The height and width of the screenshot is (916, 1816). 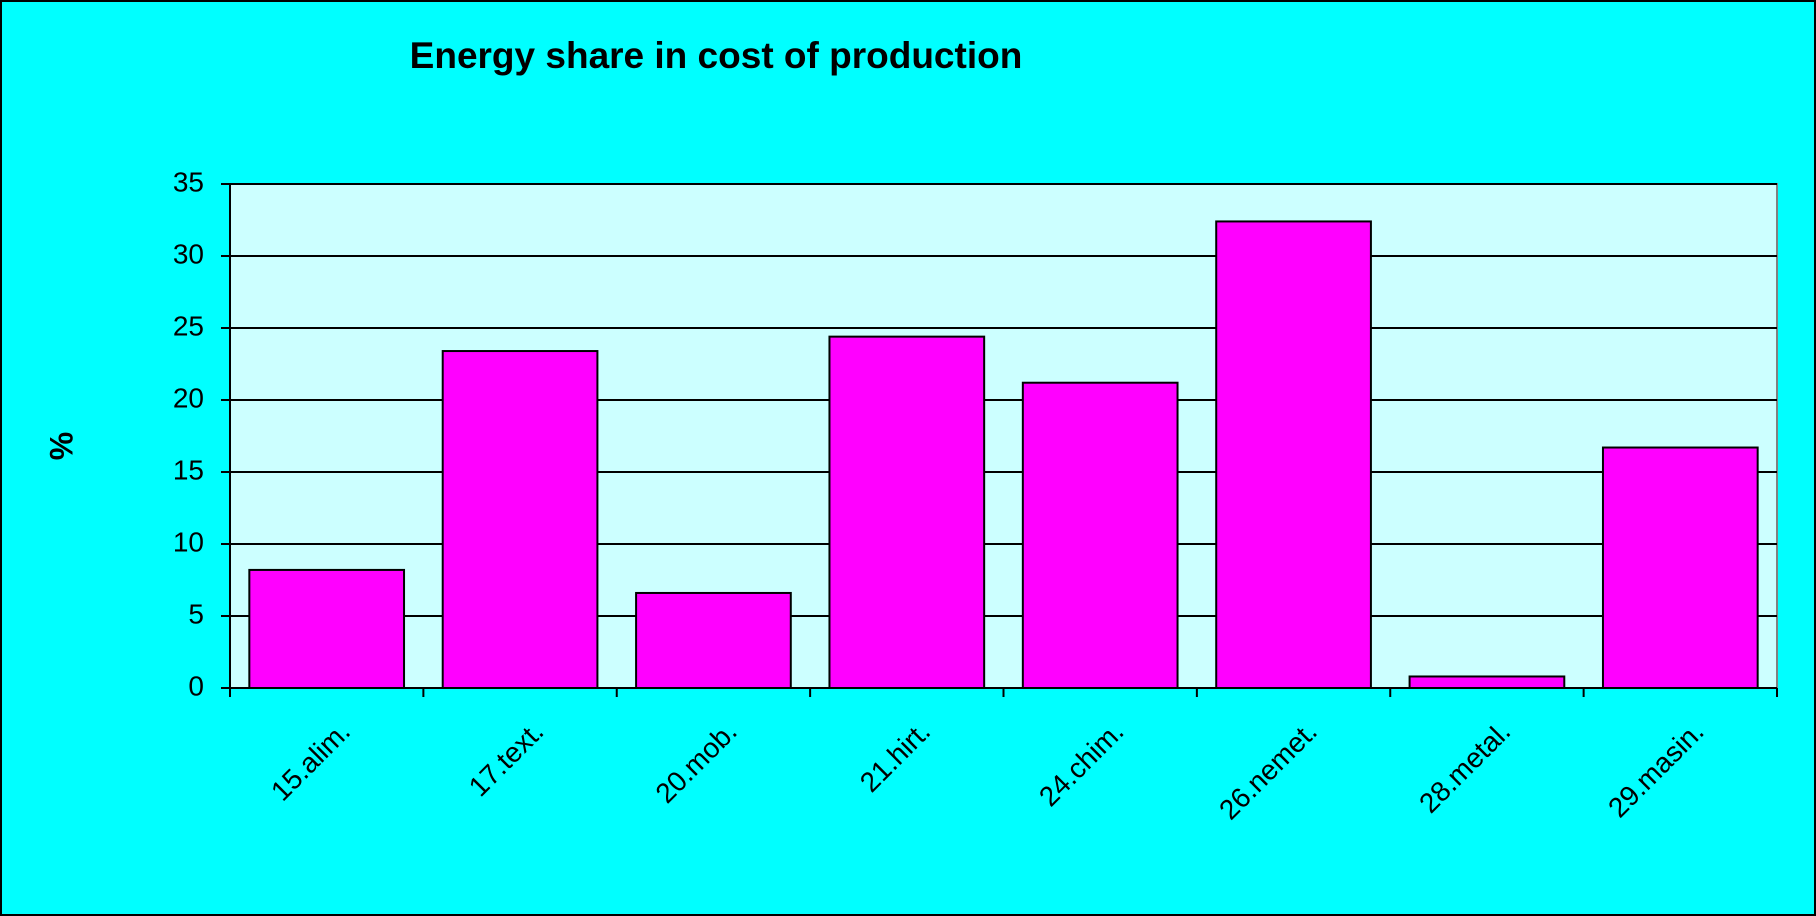 What do you see at coordinates (188, 469) in the screenshot?
I see `y-tick-label: 15` at bounding box center [188, 469].